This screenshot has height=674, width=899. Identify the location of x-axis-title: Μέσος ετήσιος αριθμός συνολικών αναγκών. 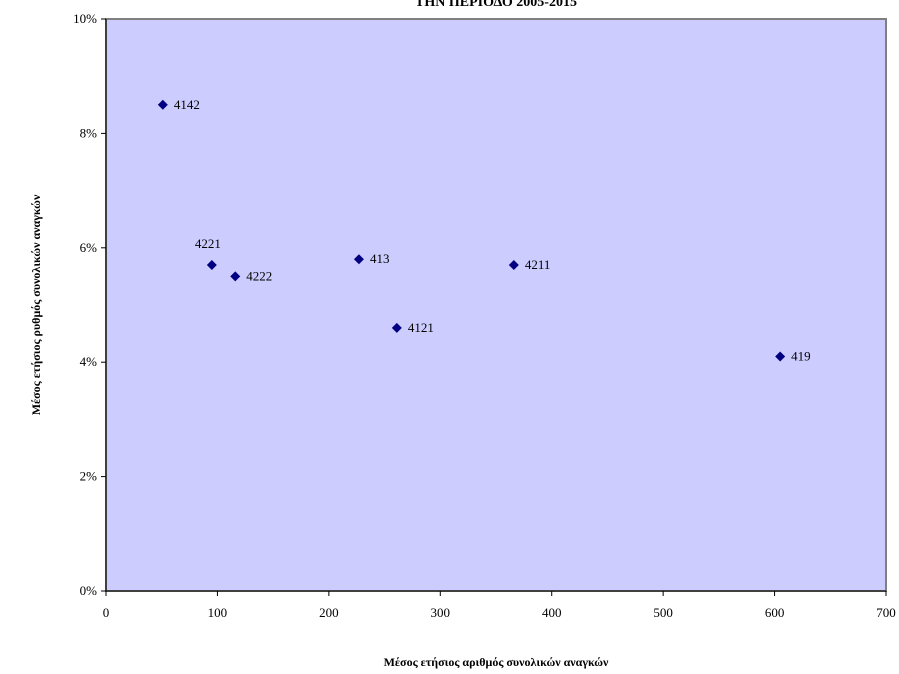
(496, 662).